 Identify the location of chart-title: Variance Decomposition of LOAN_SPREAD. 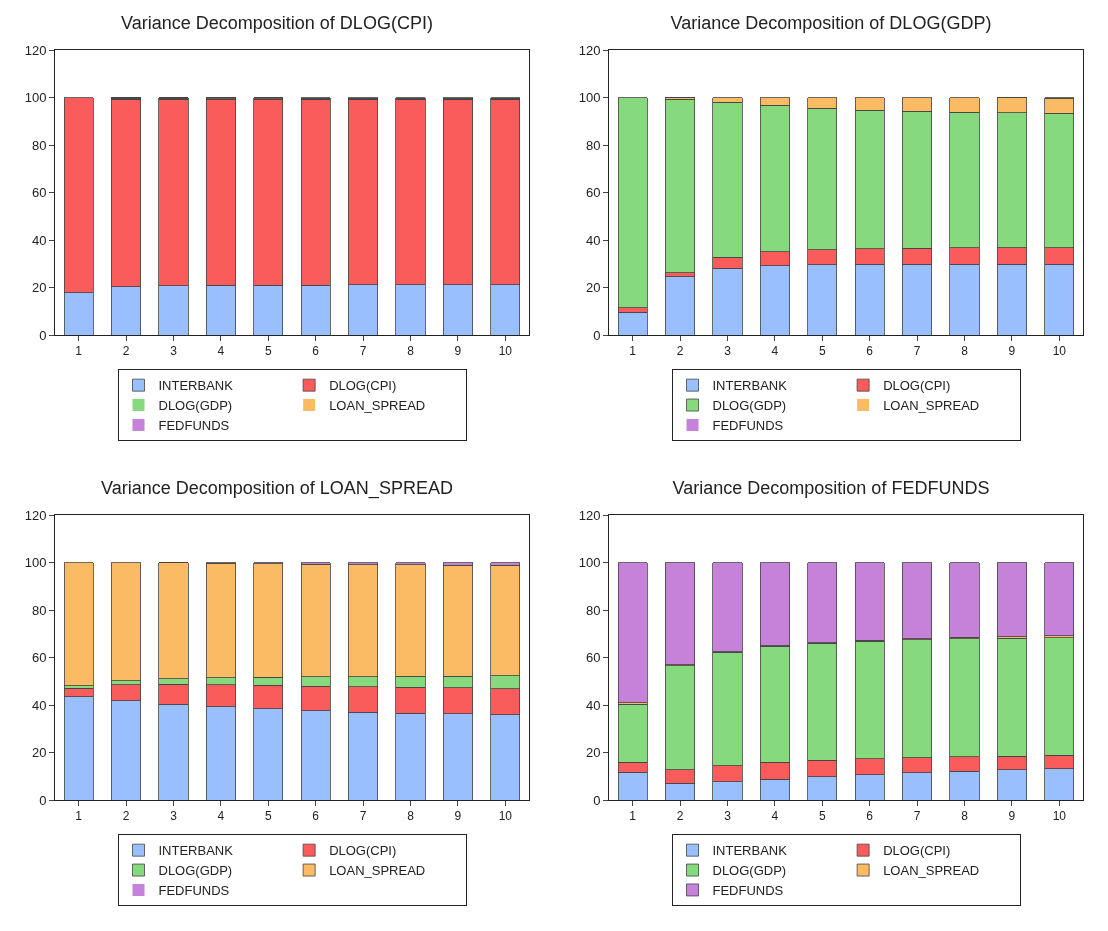
(277, 488).